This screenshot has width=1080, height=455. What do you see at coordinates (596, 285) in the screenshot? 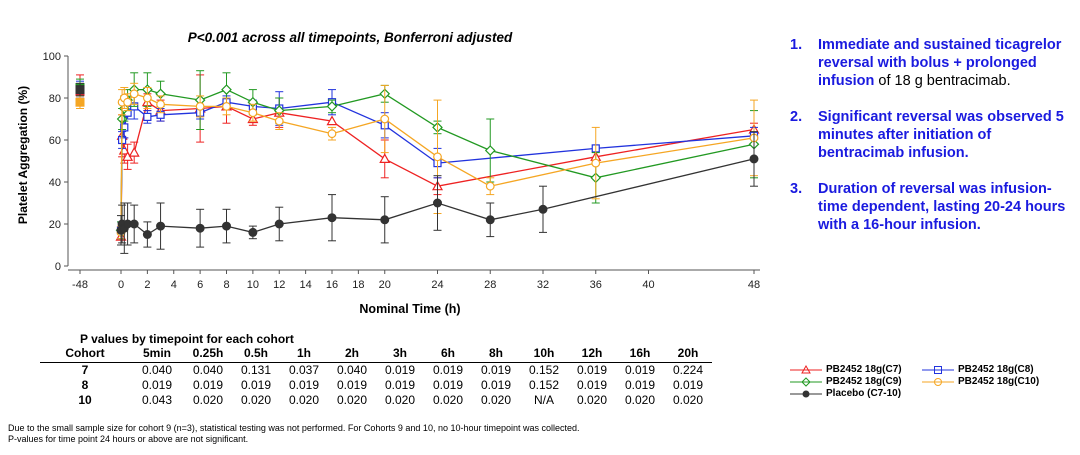
I see `x-tick-label: 36` at bounding box center [596, 285].